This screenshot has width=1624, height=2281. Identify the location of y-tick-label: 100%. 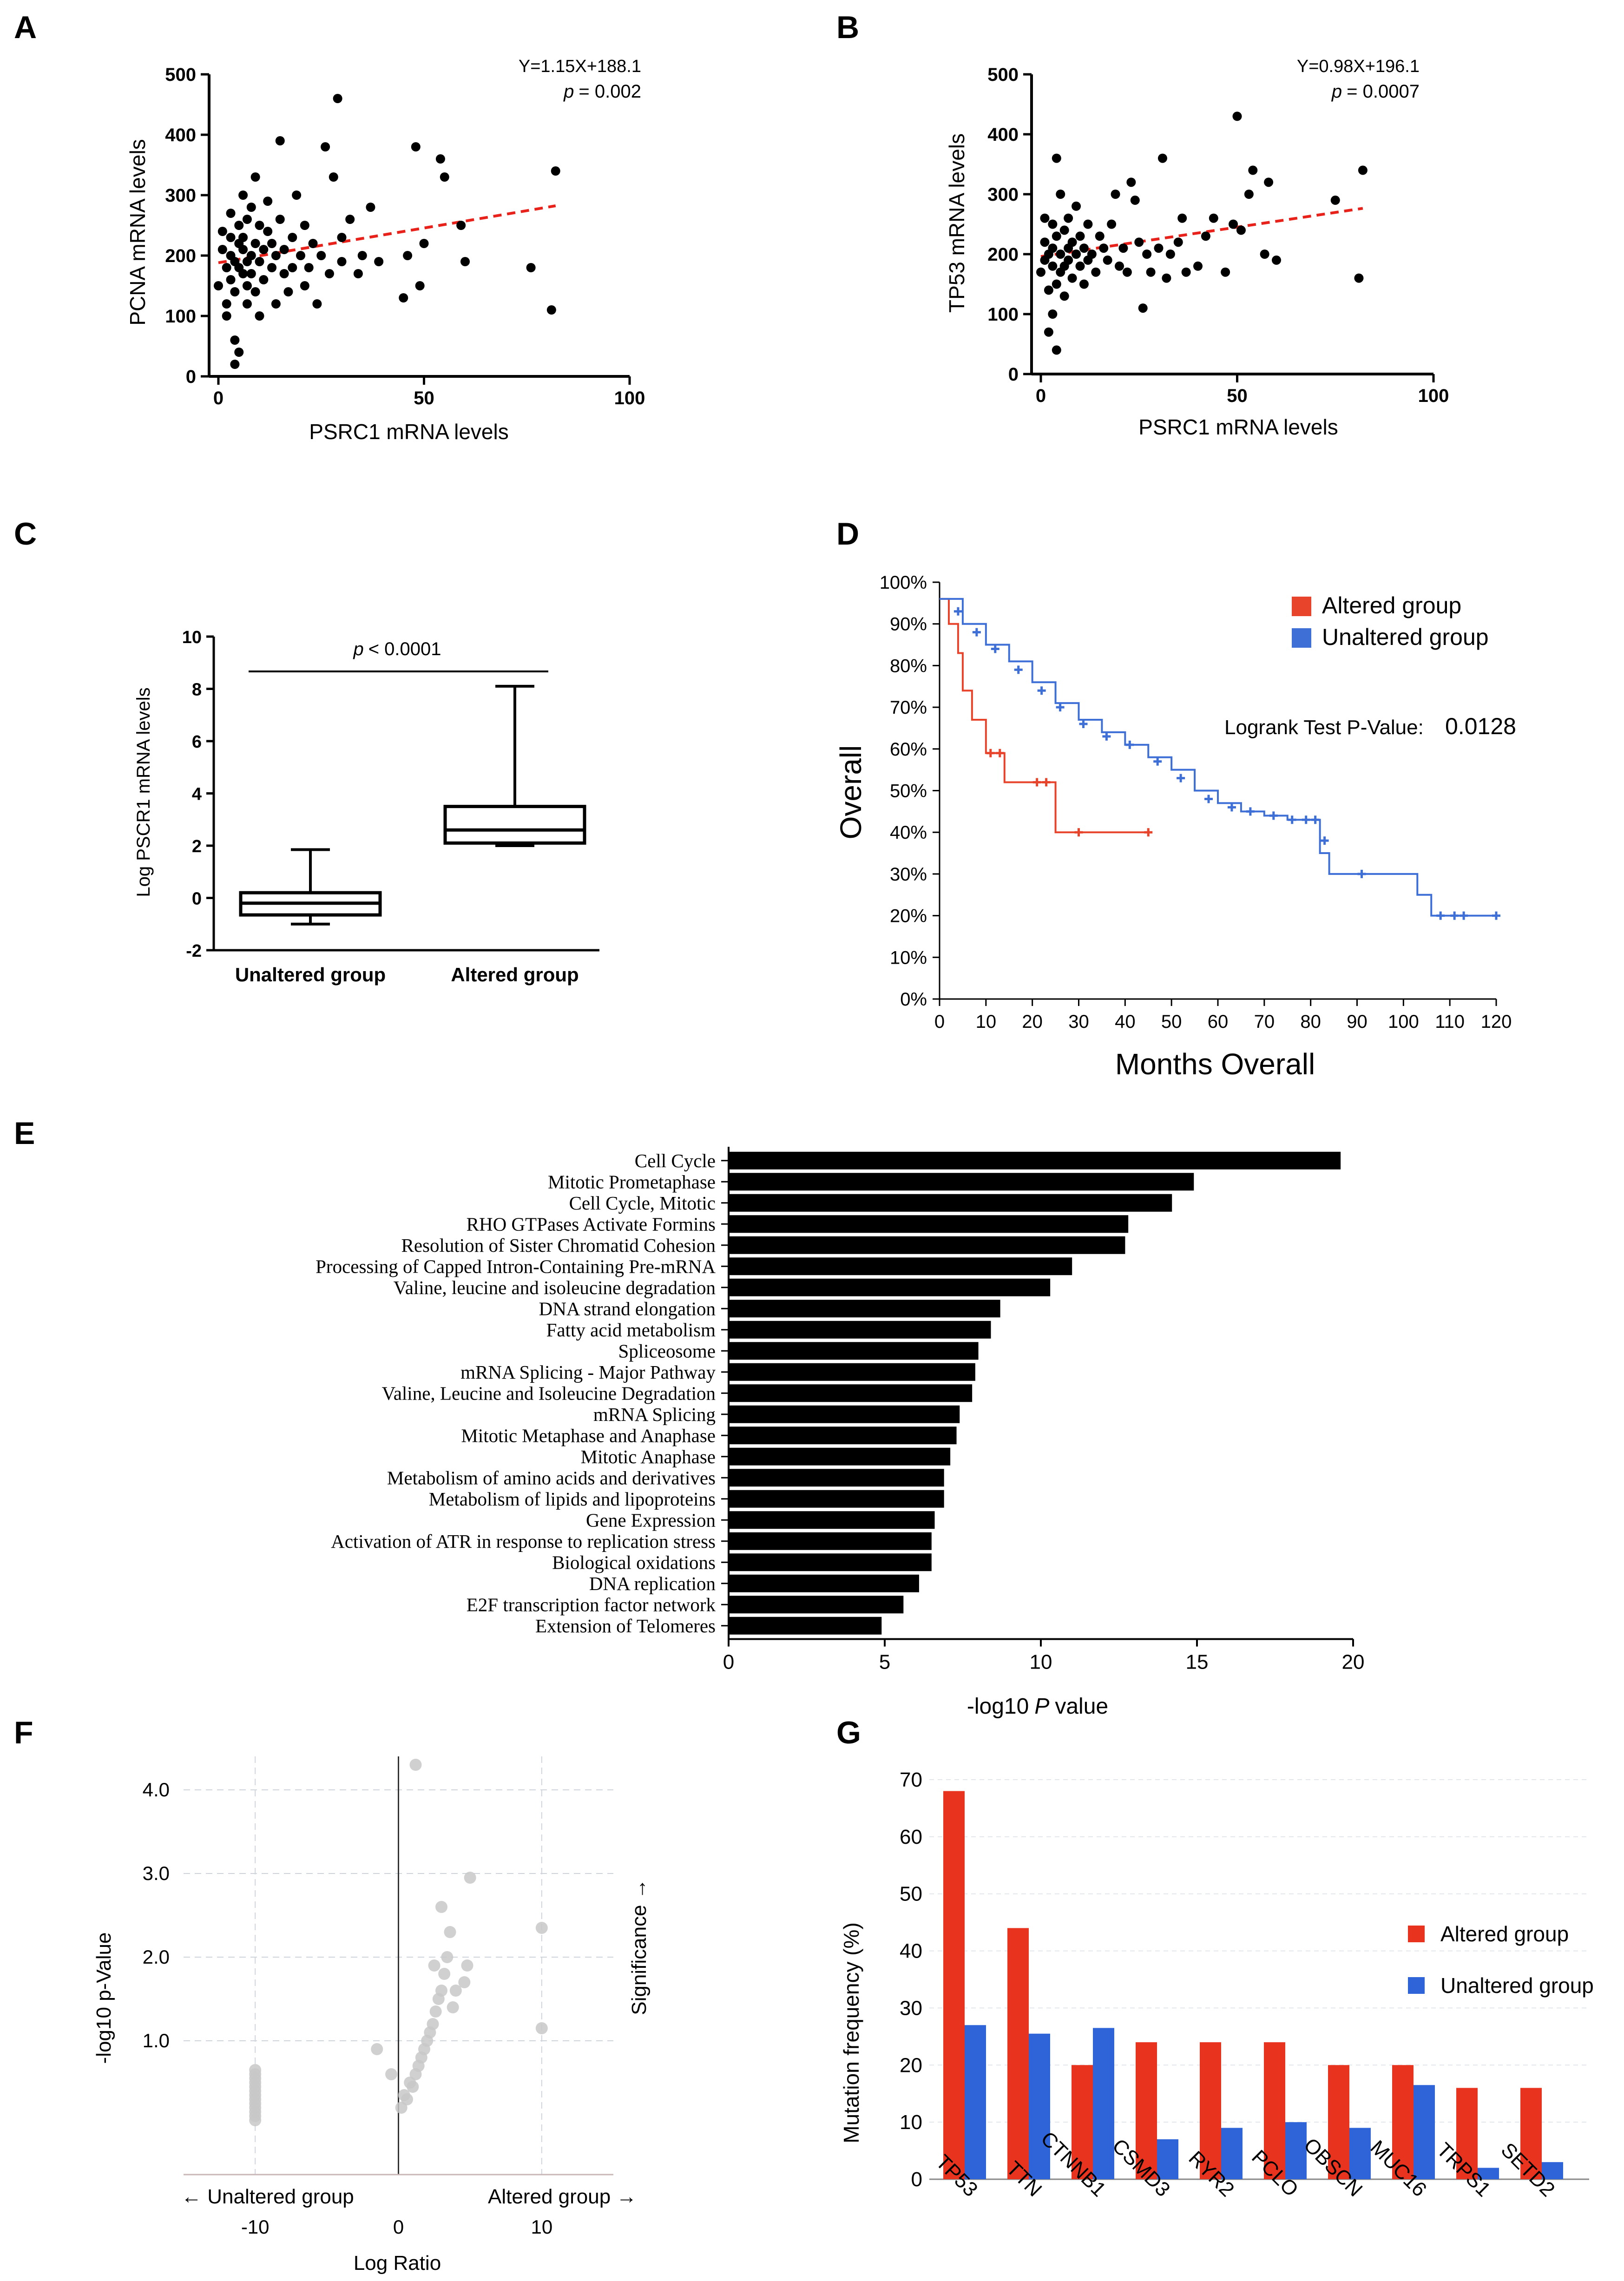
(903, 582).